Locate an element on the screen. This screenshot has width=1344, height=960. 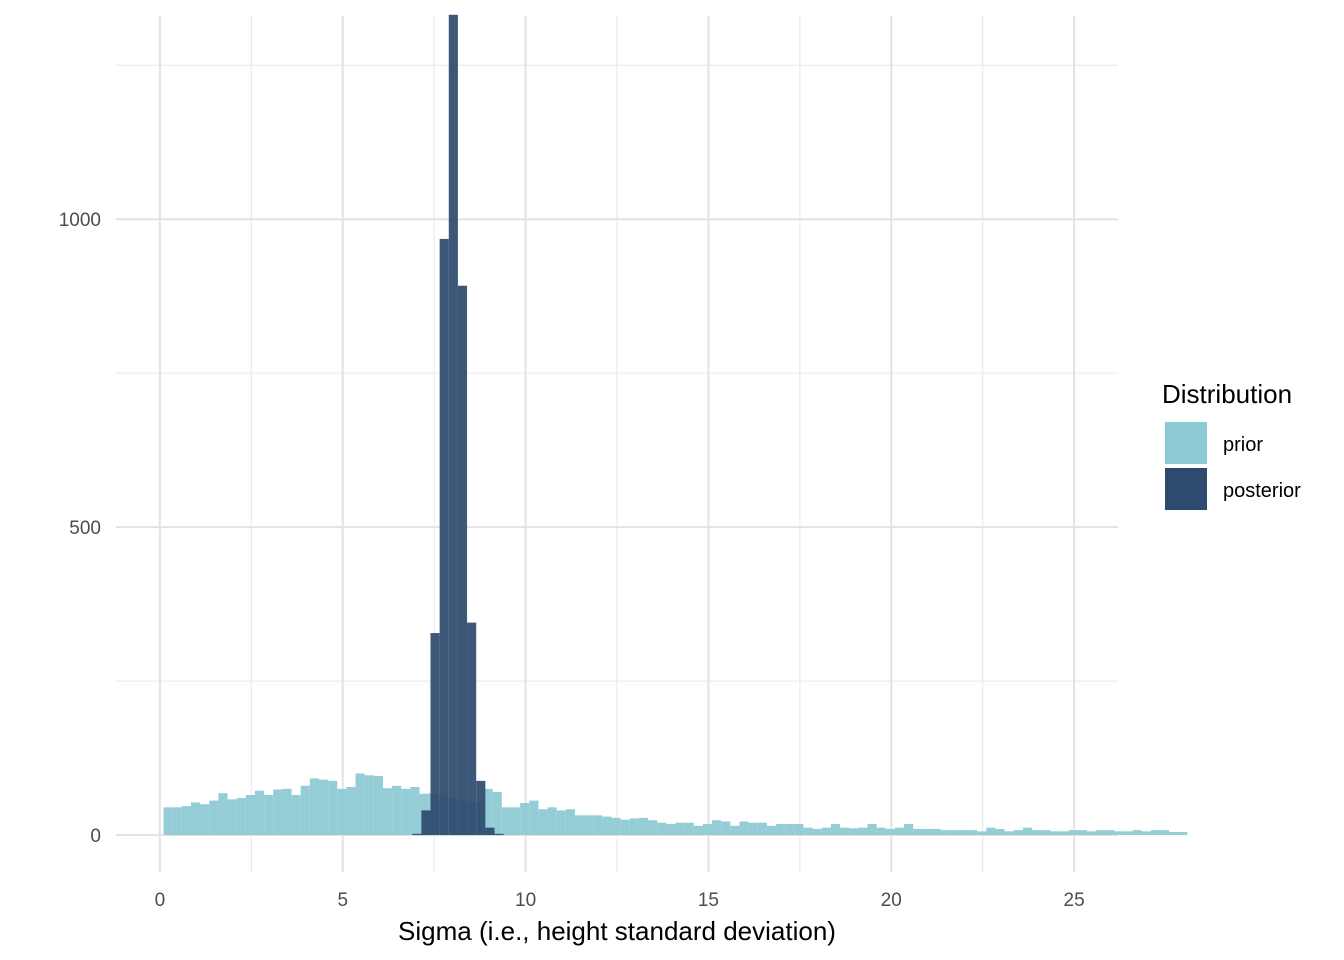
legend-label-posterior: posterior is located at coordinates (1262, 491).